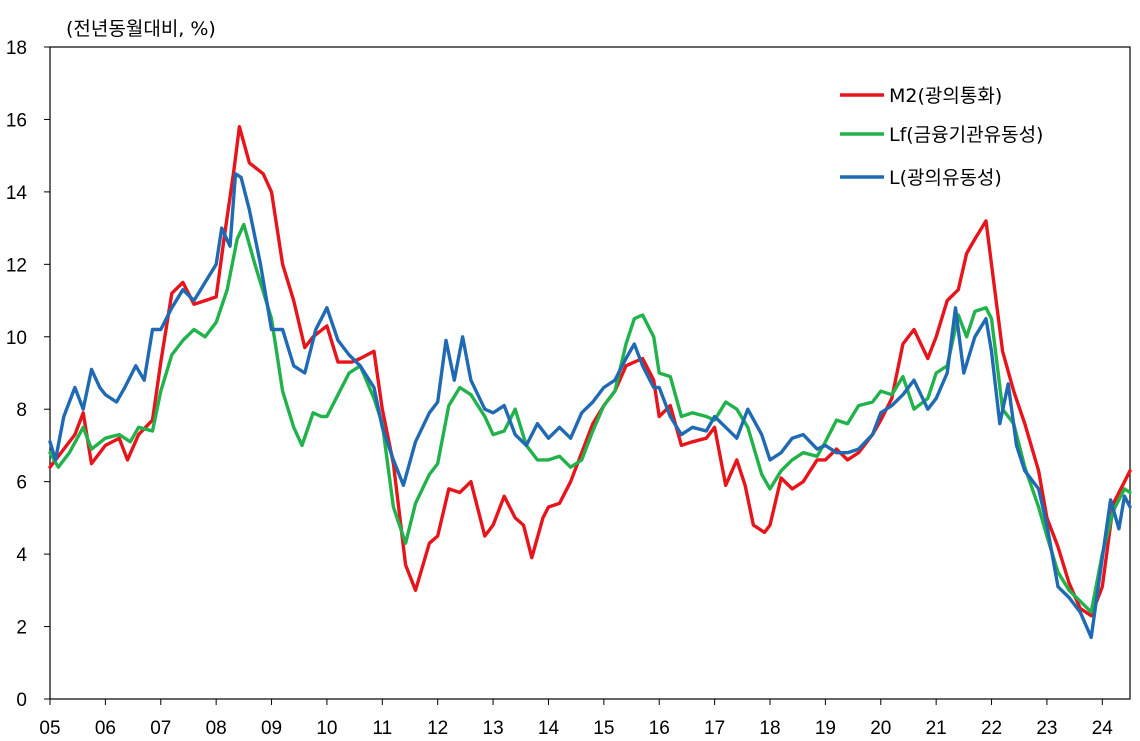  What do you see at coordinates (936, 728) in the screenshot?
I see `x-tick-label: 21` at bounding box center [936, 728].